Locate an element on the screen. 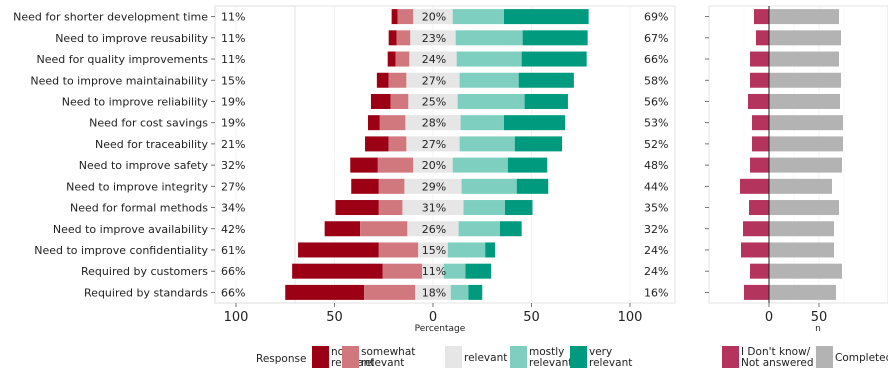  high-percent-label: 67% is located at coordinates (656, 38).